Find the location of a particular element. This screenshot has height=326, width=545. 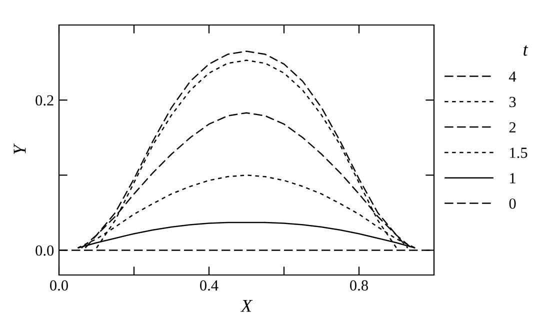

x-tick-label: 0.4 is located at coordinates (209, 285).